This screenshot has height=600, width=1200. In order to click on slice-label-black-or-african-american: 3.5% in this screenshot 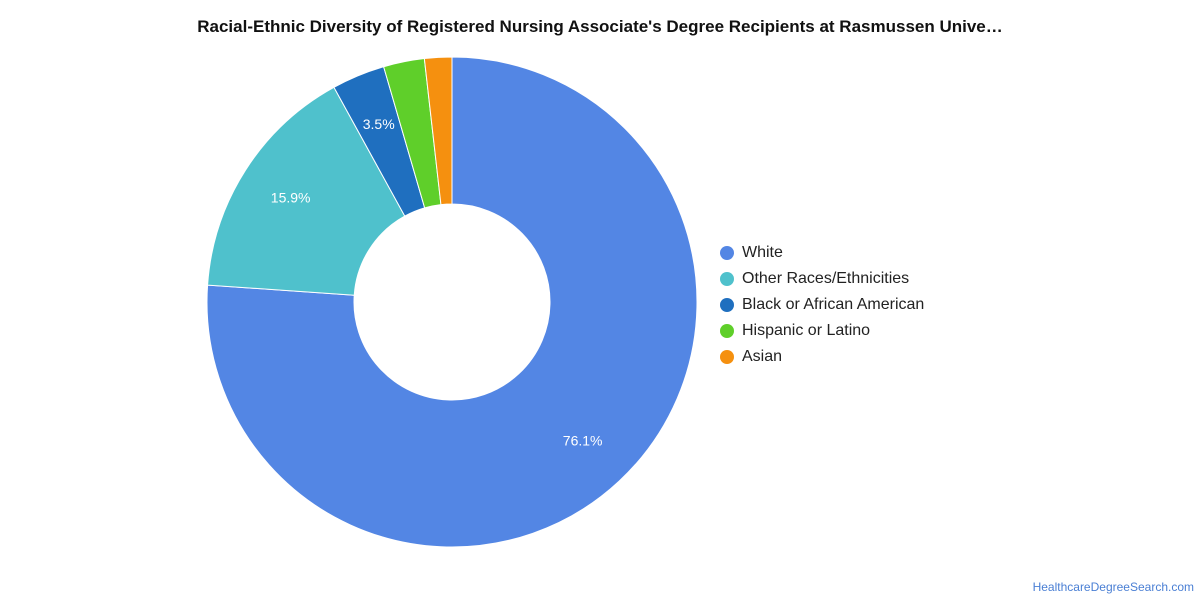, I will do `click(379, 124)`.